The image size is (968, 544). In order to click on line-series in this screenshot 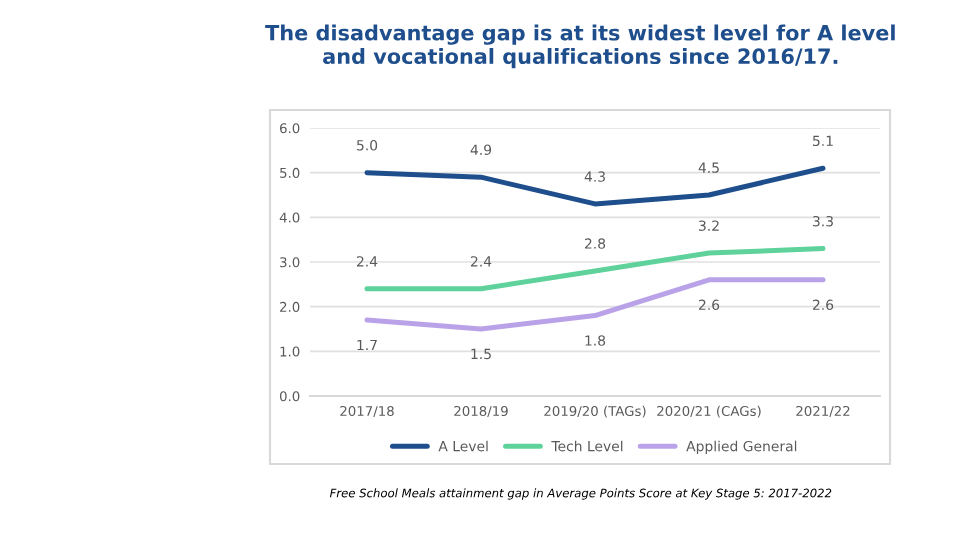, I will do `click(595, 186)`.